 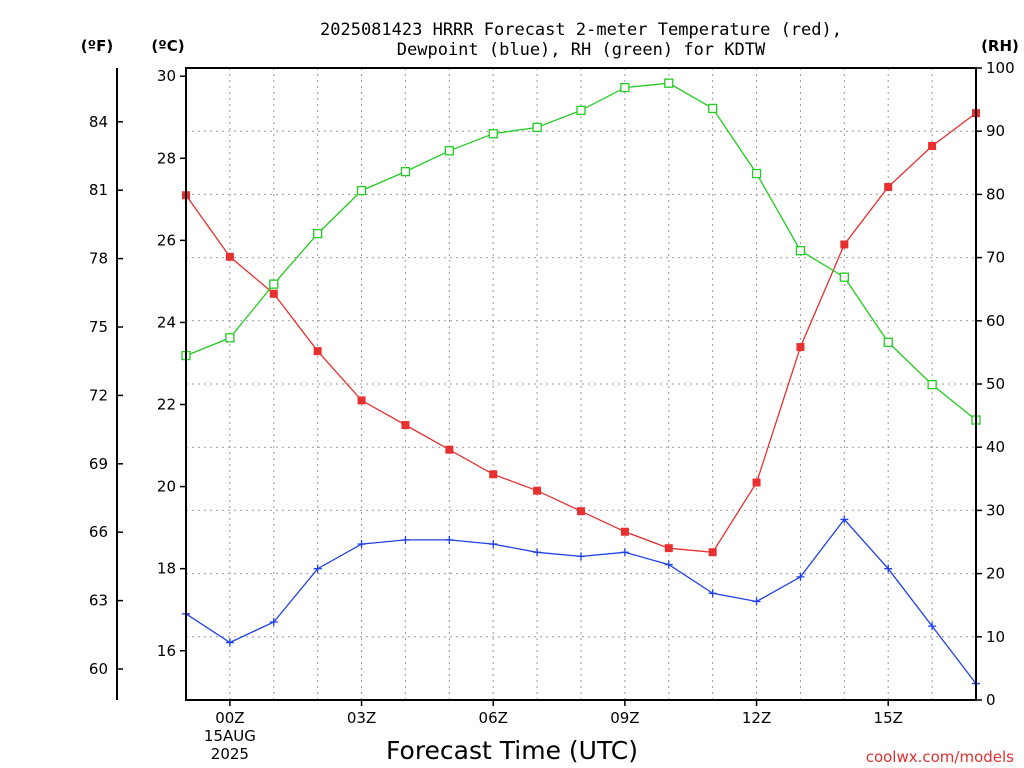 I want to click on celsius-tick-label: 28, so click(x=166, y=158).